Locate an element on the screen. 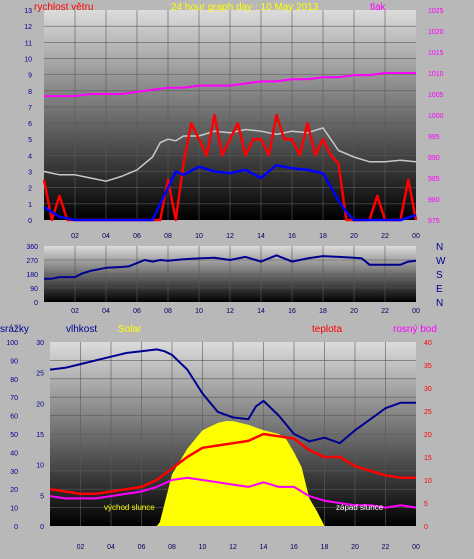 Image resolution: width=474 pixels, height=559 pixels. right-tick-label: 1025 is located at coordinates (436, 11).